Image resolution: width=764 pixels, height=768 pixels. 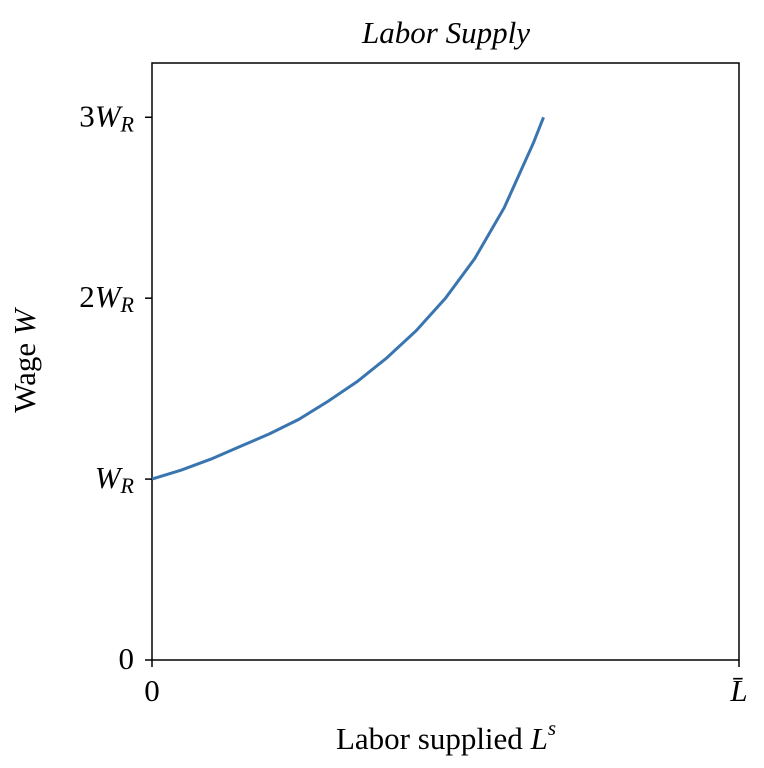 I want to click on y-tick-label: 3WR, so click(x=106, y=117).